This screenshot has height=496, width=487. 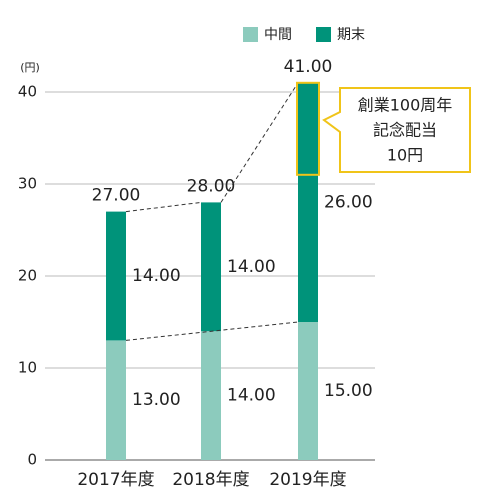 I want to click on callout, so click(x=396, y=130).